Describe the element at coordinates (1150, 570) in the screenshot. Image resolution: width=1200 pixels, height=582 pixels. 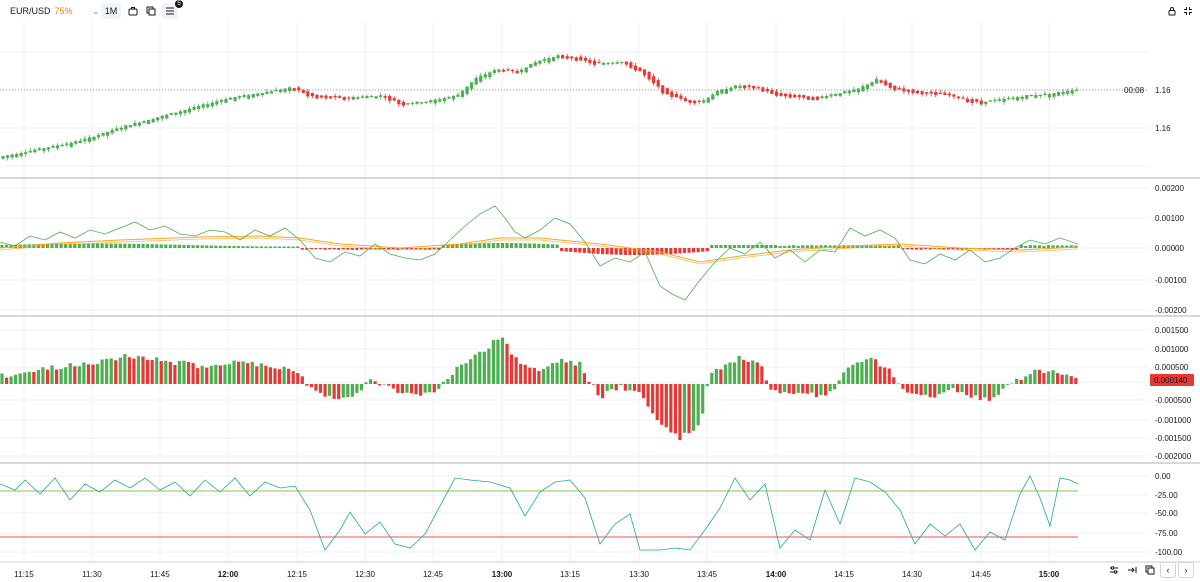
I see `copy-icon` at that location.